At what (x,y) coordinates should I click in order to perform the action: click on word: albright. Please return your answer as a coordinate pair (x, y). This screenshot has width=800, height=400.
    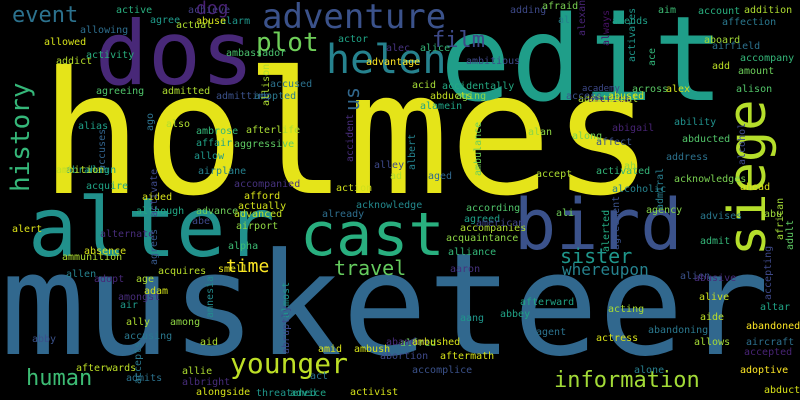
    Looking at the image, I should click on (206, 382).